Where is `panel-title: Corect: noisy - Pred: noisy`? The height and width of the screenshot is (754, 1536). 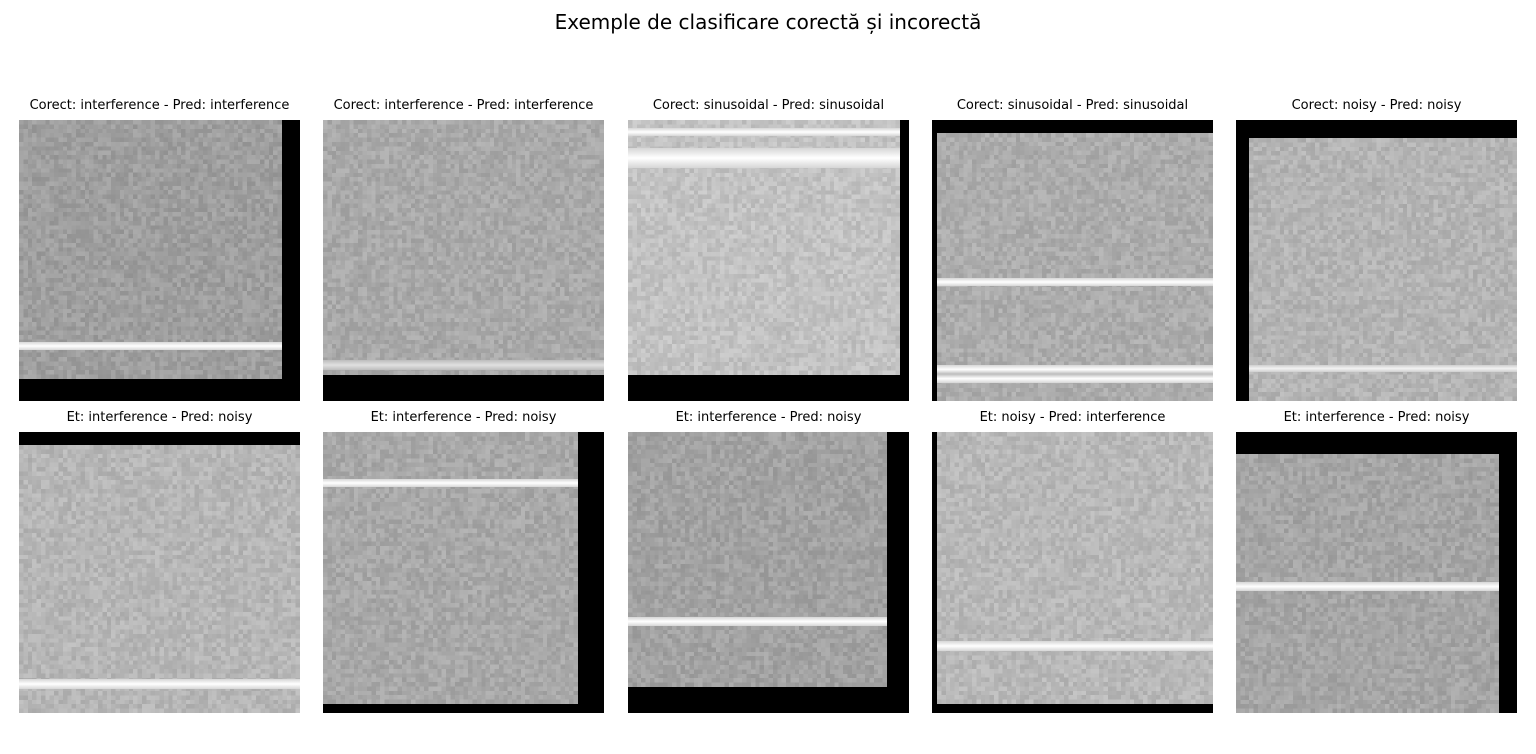
panel-title: Corect: noisy - Pred: noisy is located at coordinates (1376, 105).